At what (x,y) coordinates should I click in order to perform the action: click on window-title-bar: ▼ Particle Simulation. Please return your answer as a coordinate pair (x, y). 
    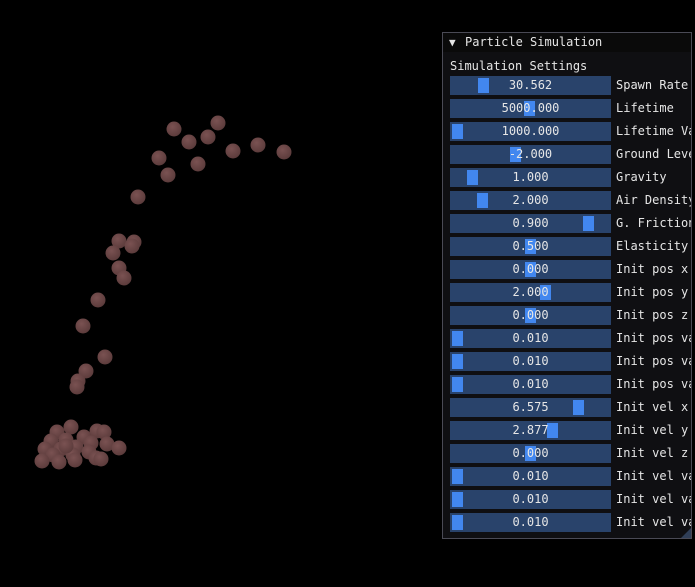
    Looking at the image, I should click on (567, 42).